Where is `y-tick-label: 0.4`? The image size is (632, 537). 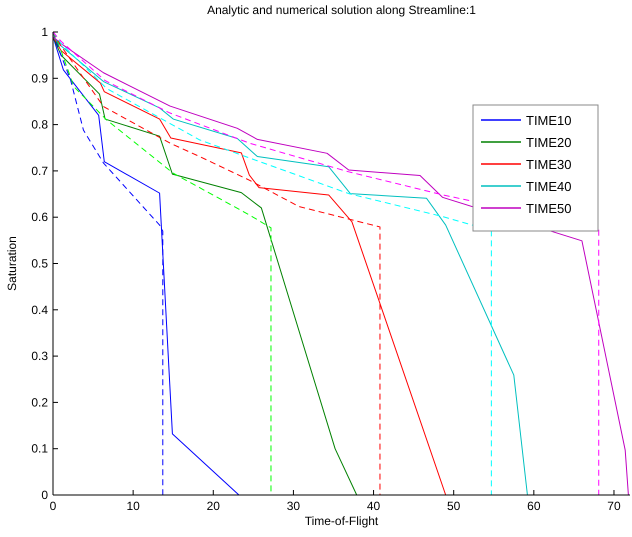 y-tick-label: 0.4 is located at coordinates (39, 309).